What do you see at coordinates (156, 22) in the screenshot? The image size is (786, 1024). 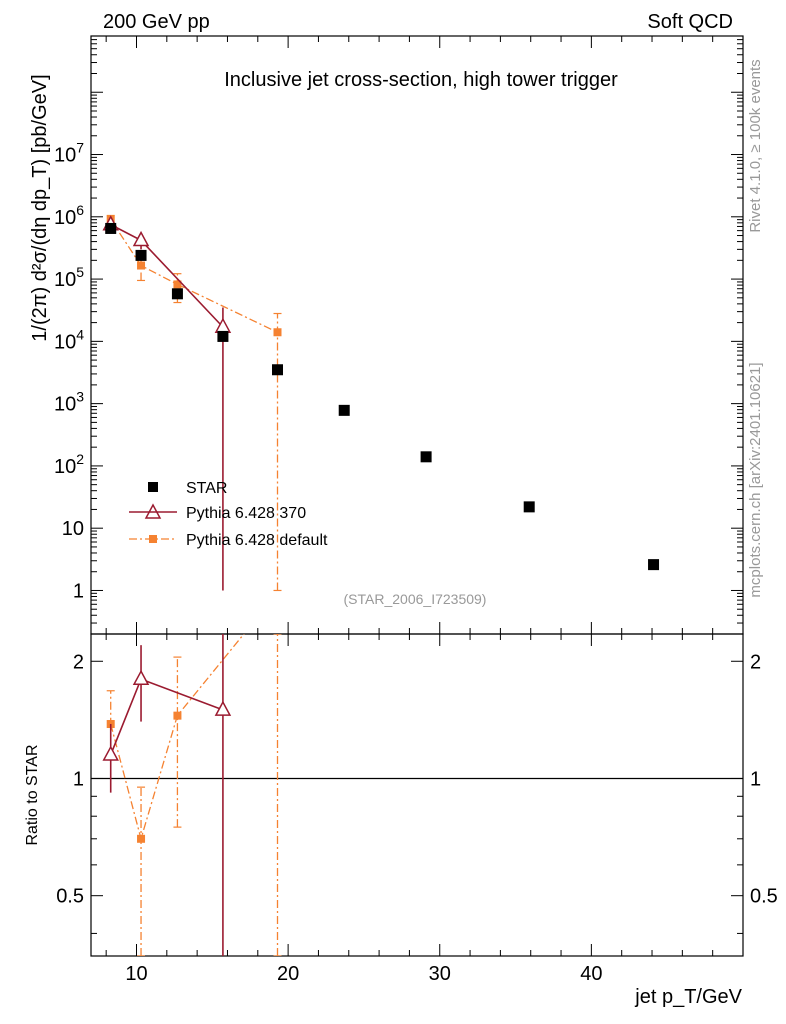 I see `header-left: 200 GeV pp` at bounding box center [156, 22].